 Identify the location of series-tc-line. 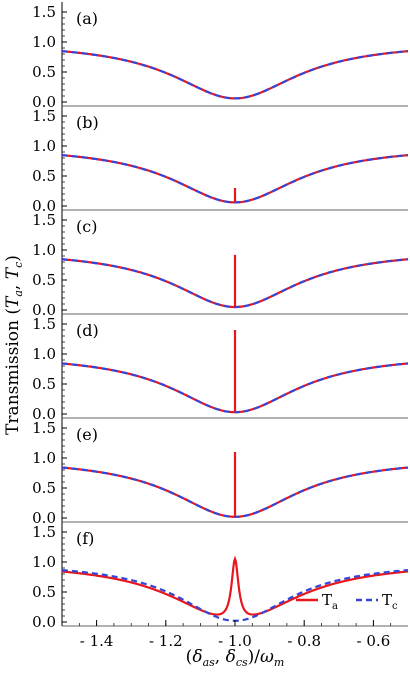
(235, 75).